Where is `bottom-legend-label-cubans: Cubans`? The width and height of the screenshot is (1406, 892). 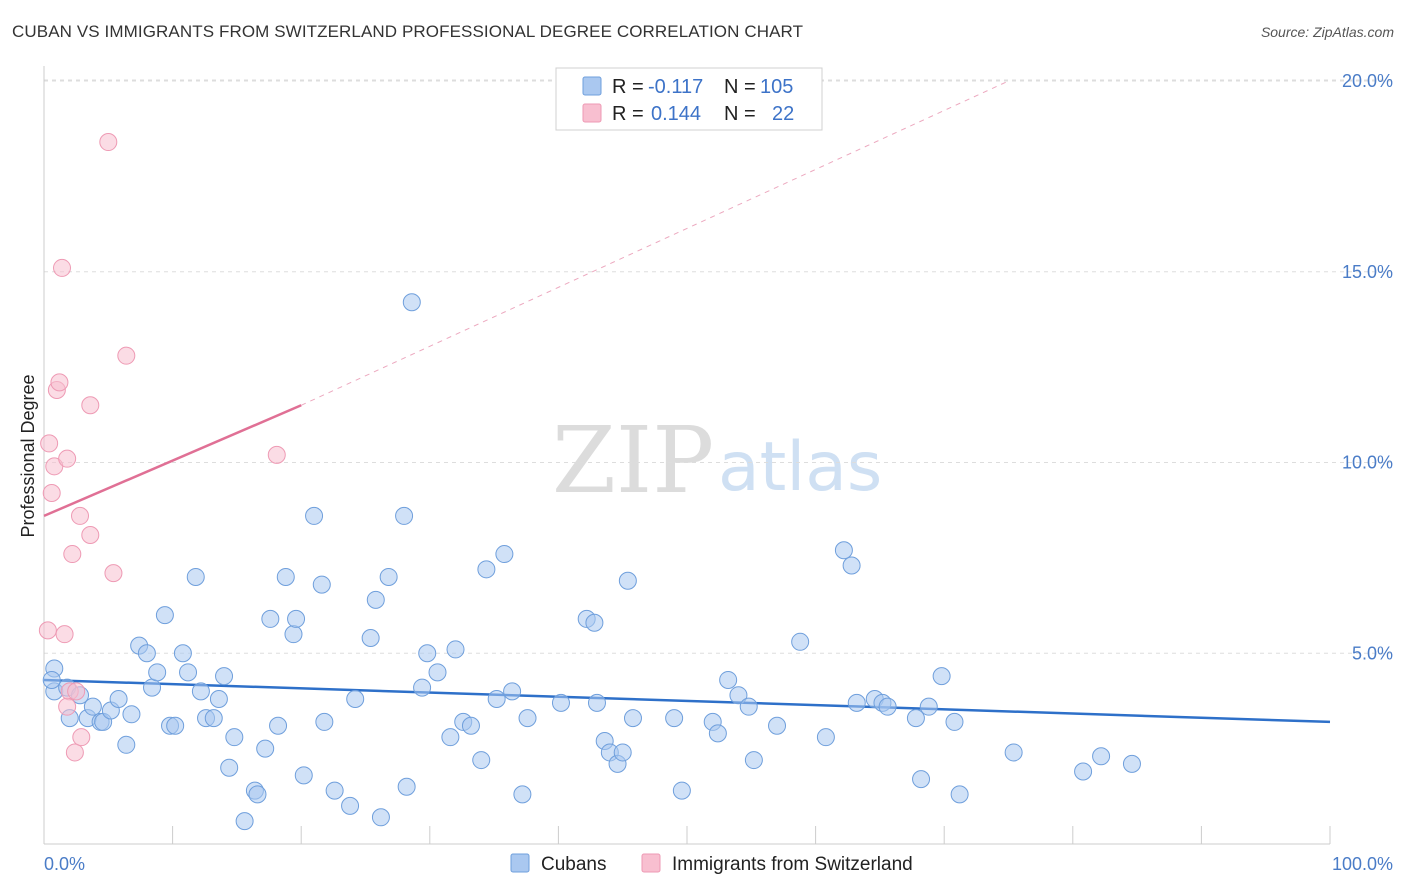
bottom-legend-label-cubans: Cubans is located at coordinates (574, 864).